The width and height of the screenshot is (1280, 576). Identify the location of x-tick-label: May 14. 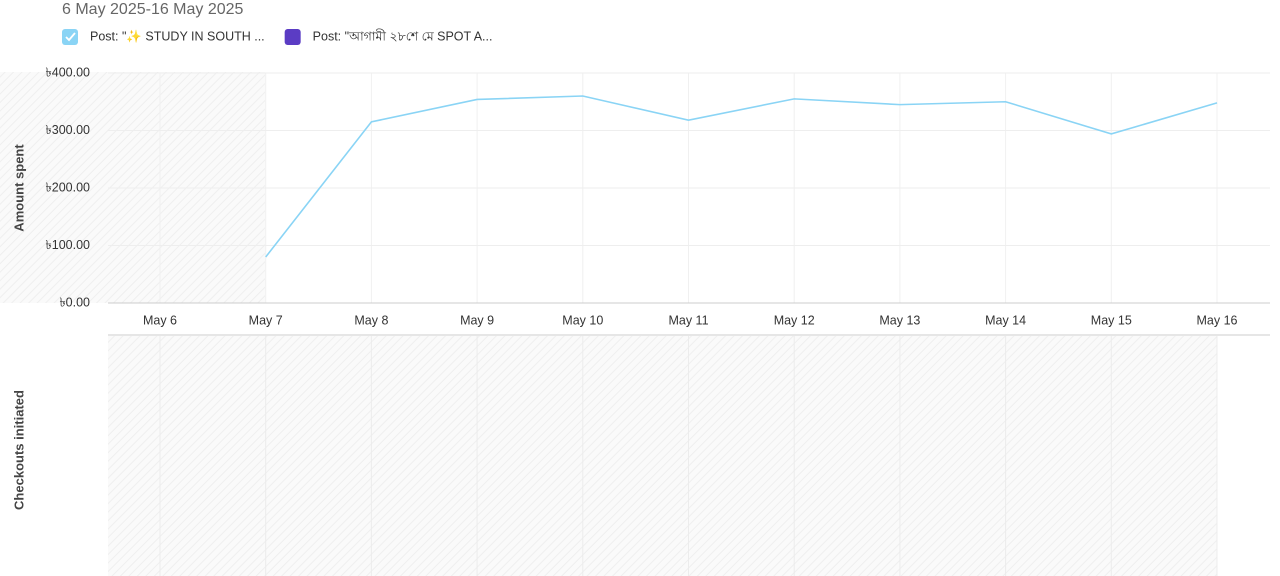
(1005, 320).